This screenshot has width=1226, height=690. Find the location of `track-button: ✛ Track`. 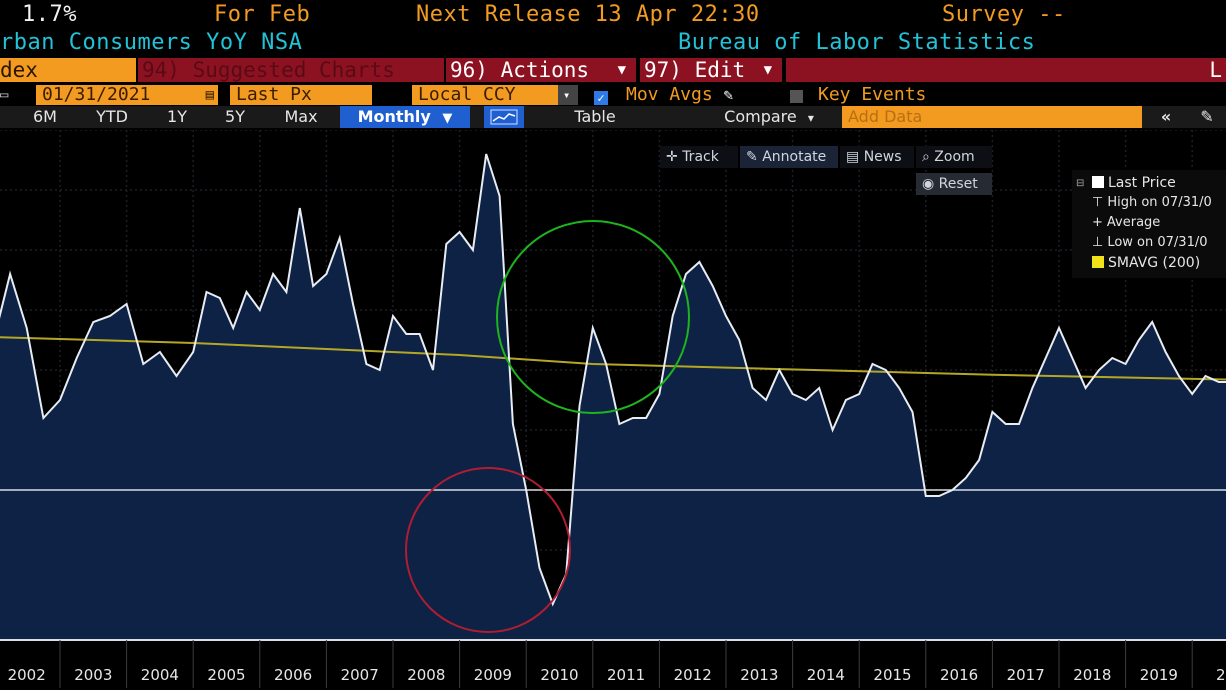

track-button: ✛ Track is located at coordinates (699, 157).